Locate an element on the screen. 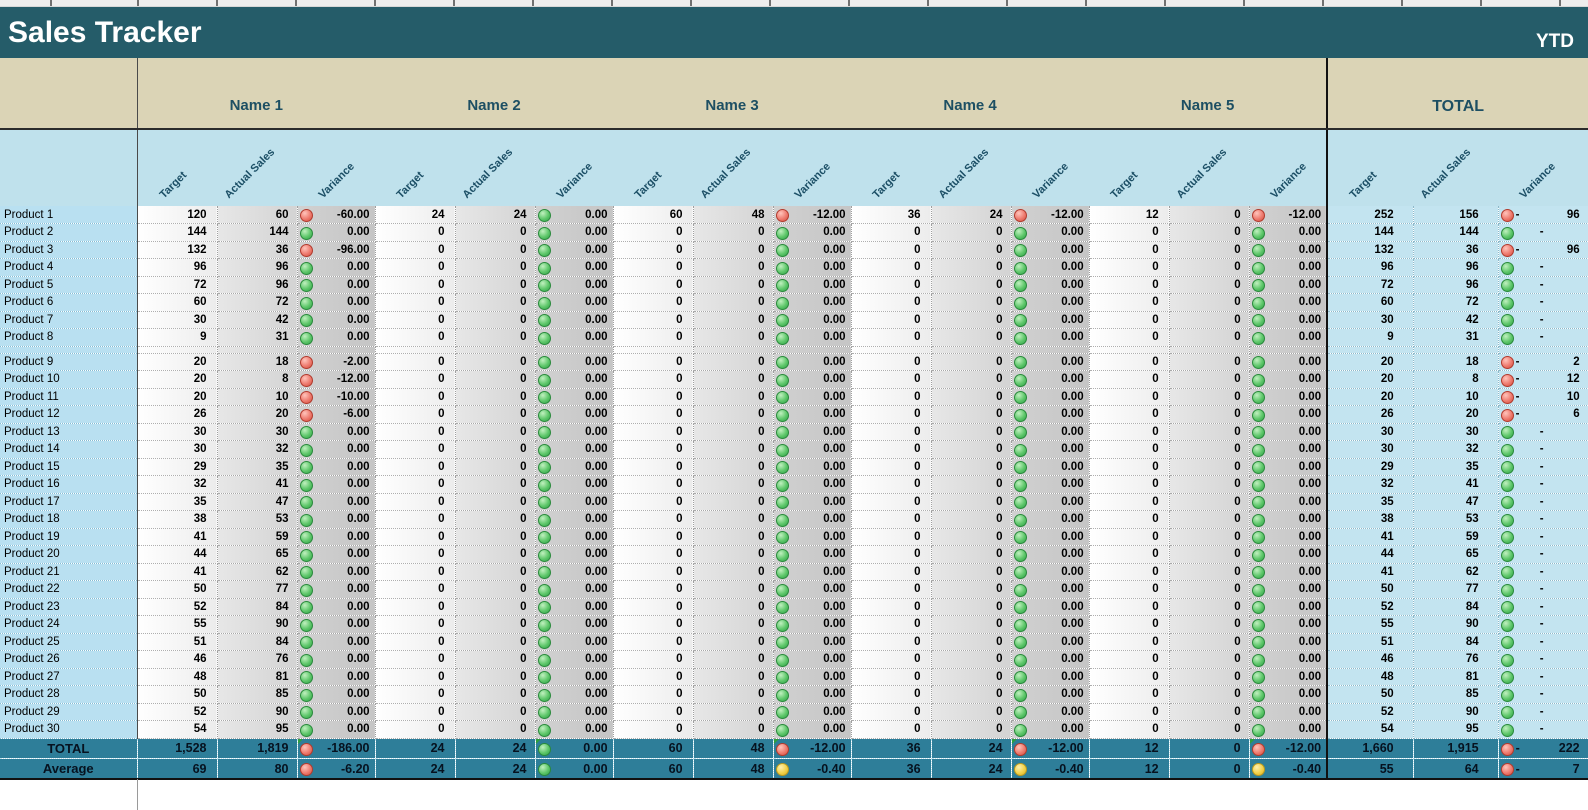  cell-target: 52 is located at coordinates (177, 607).